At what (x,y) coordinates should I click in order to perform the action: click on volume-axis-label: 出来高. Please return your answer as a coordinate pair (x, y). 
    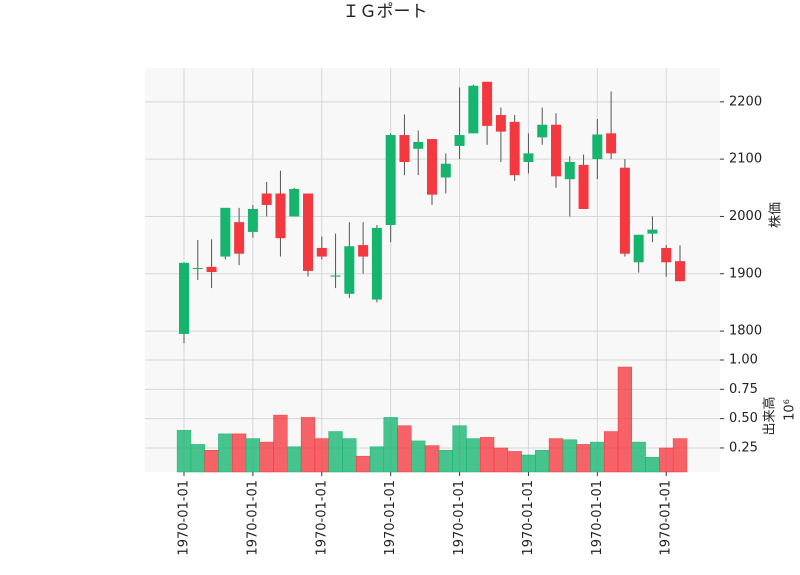
    Looking at the image, I should click on (770, 415).